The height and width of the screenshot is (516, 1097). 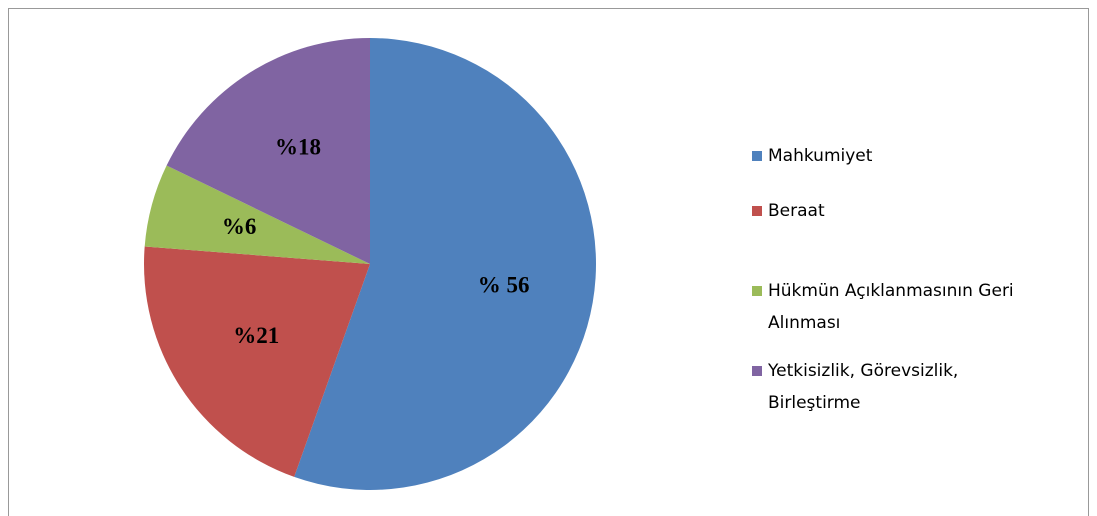 What do you see at coordinates (256, 335) in the screenshot?
I see `value-label: %21` at bounding box center [256, 335].